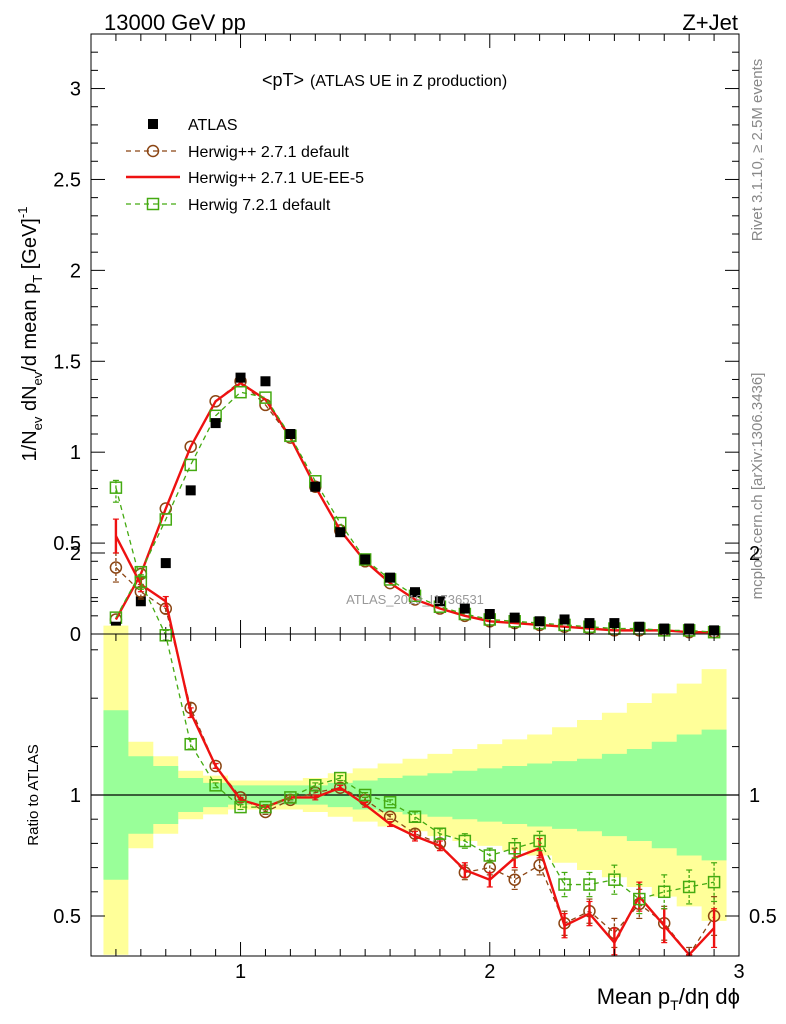 The height and width of the screenshot is (1024, 786). I want to click on ratio-ytick-label-right-0: 0.5, so click(763, 917).